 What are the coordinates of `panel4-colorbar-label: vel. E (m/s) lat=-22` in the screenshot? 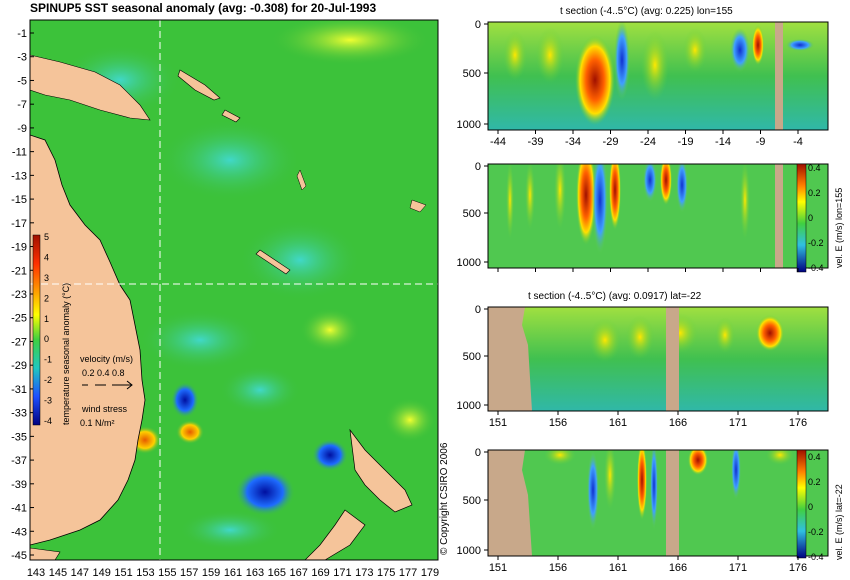 It's located at (839, 522).